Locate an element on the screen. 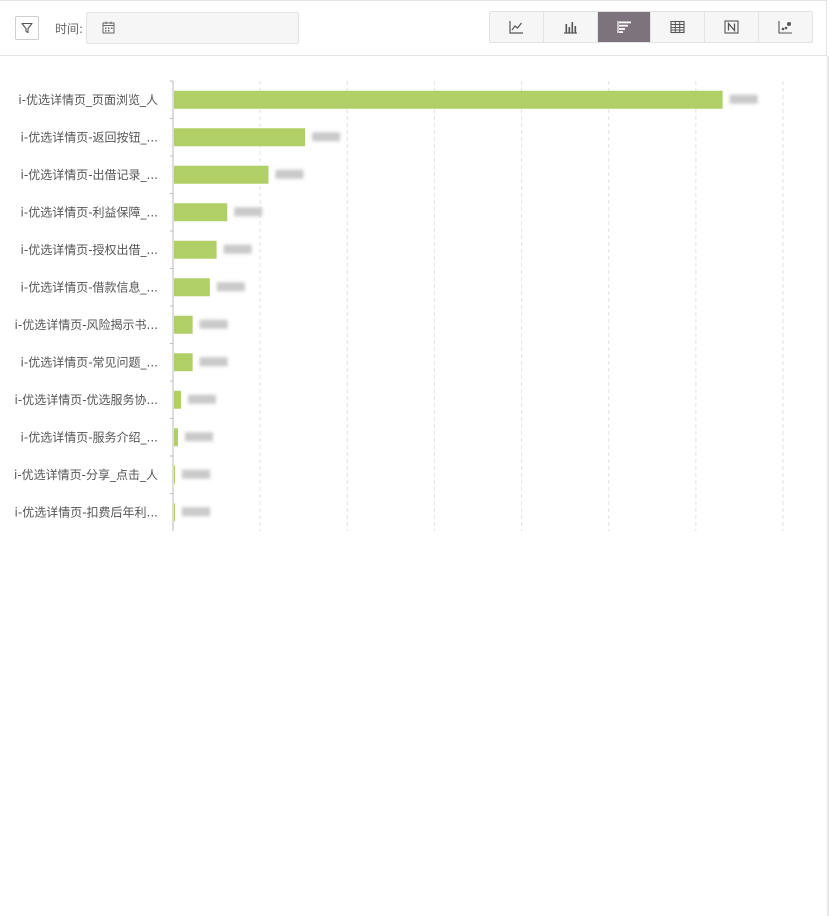 This screenshot has height=916, width=829. date-range-input is located at coordinates (192, 28).